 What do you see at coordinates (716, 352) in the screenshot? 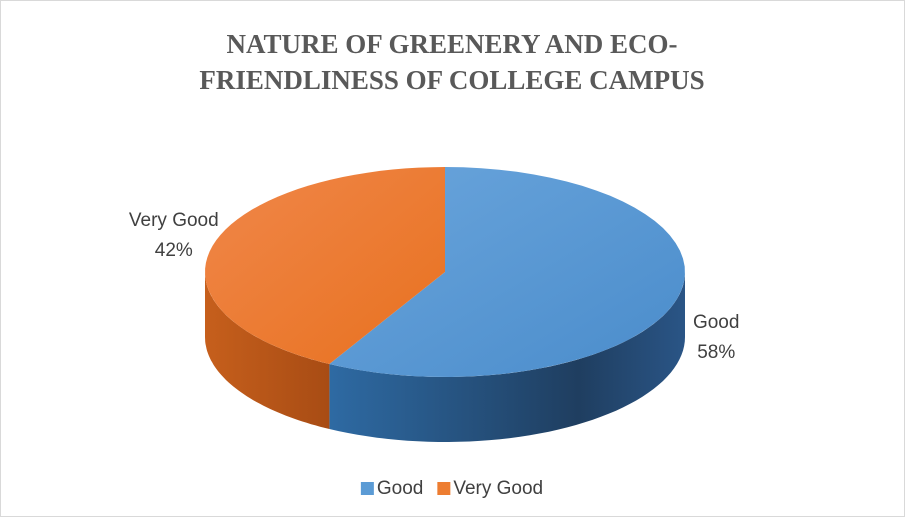
I see `data-label-value: 58%` at bounding box center [716, 352].